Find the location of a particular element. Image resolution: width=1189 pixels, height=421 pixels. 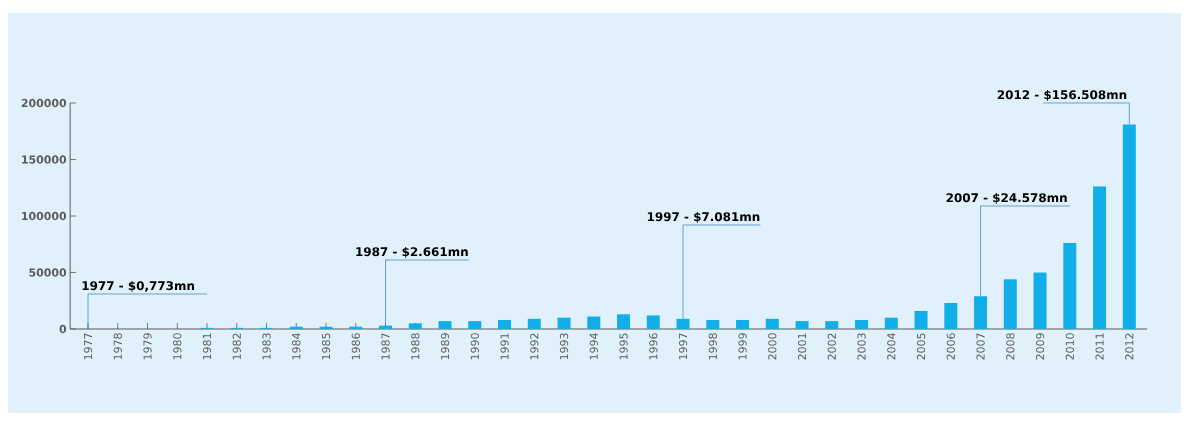

x-tick-label: 2007 is located at coordinates (980, 346).